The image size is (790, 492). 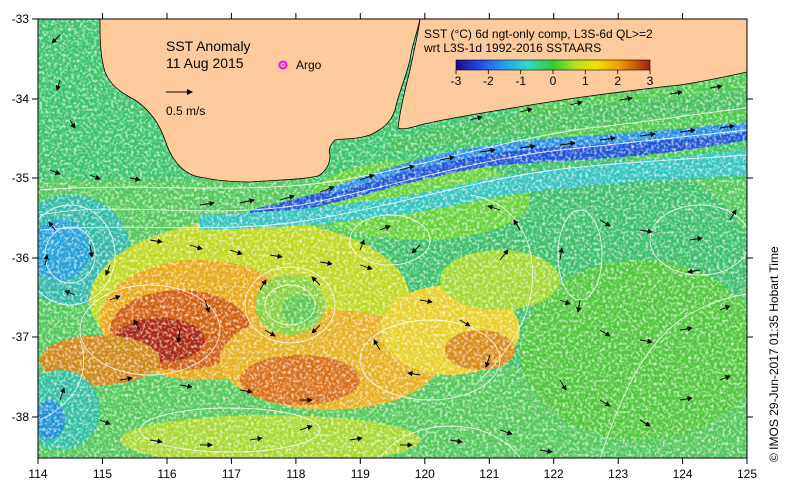 I want to click on lon-label: 115, so click(x=102, y=474).